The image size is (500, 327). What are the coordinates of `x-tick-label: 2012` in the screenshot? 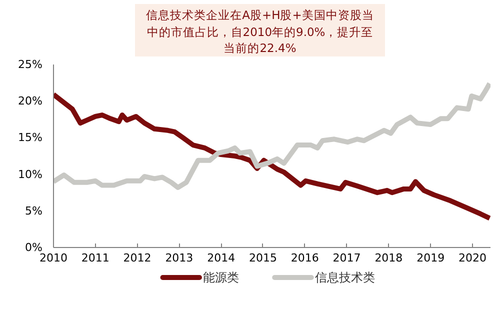 It's located at (137, 258).